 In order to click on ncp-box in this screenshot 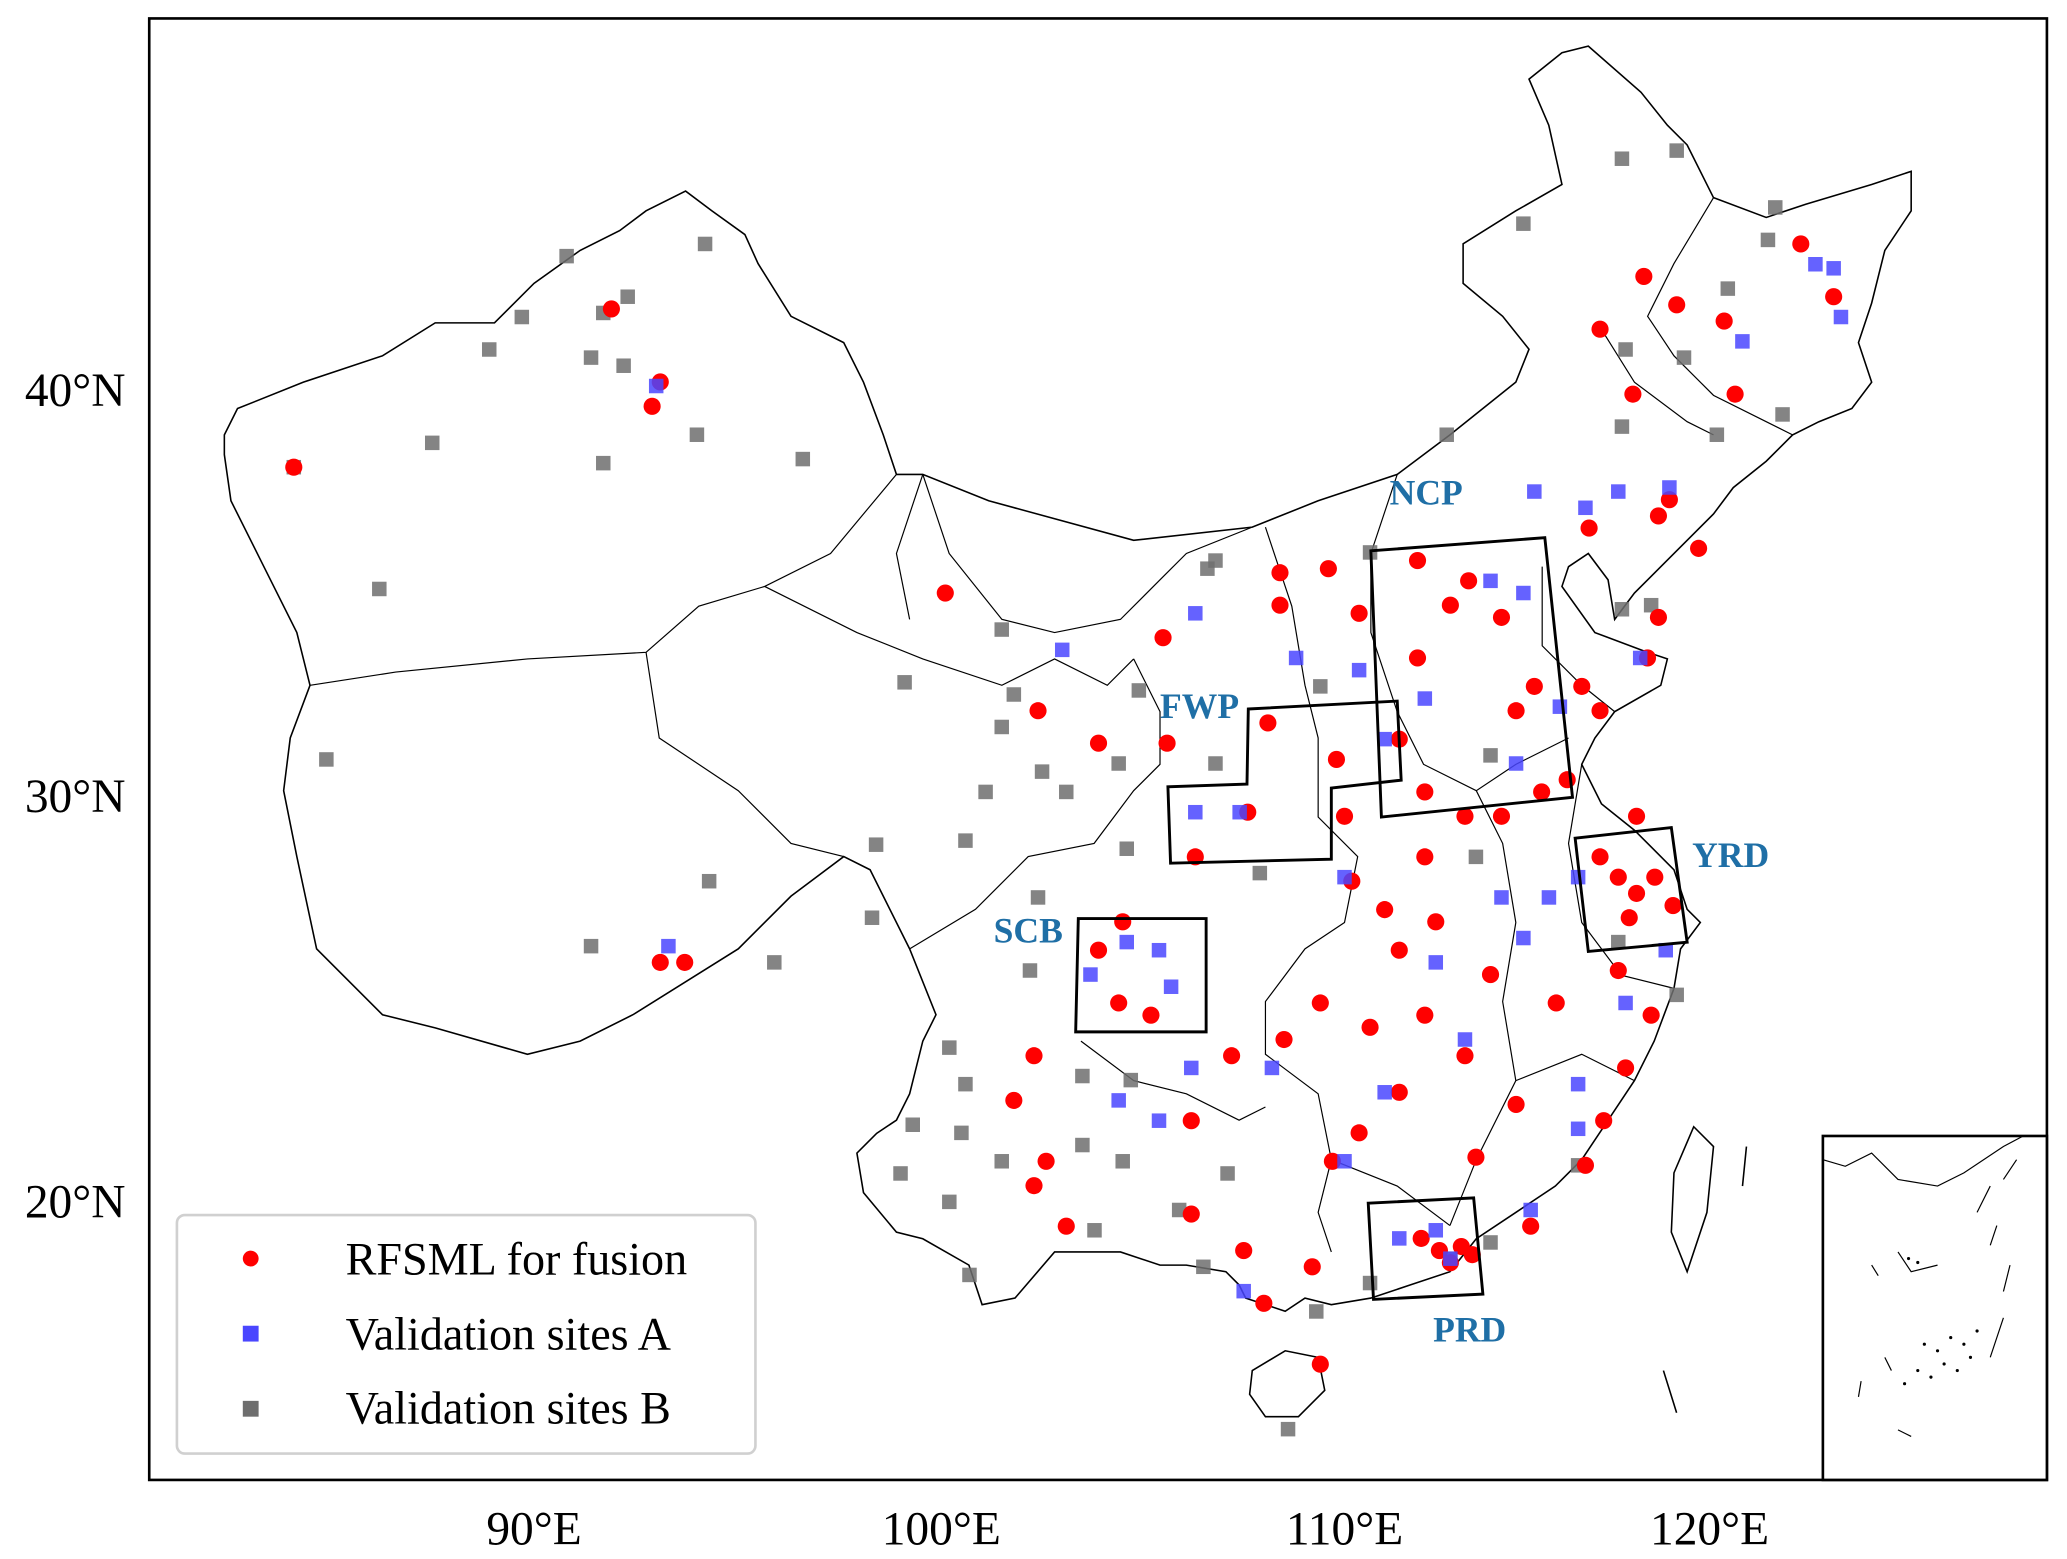, I will do `click(1472, 677)`.